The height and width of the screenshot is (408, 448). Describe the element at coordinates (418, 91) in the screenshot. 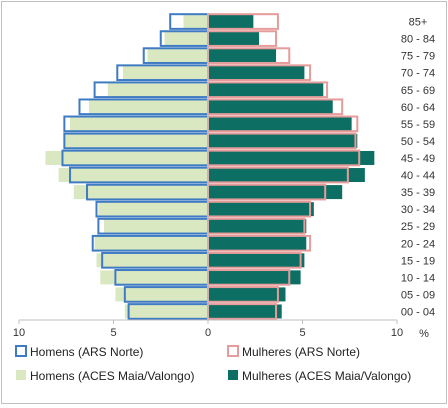

I see `category-label: 65 - 69` at that location.